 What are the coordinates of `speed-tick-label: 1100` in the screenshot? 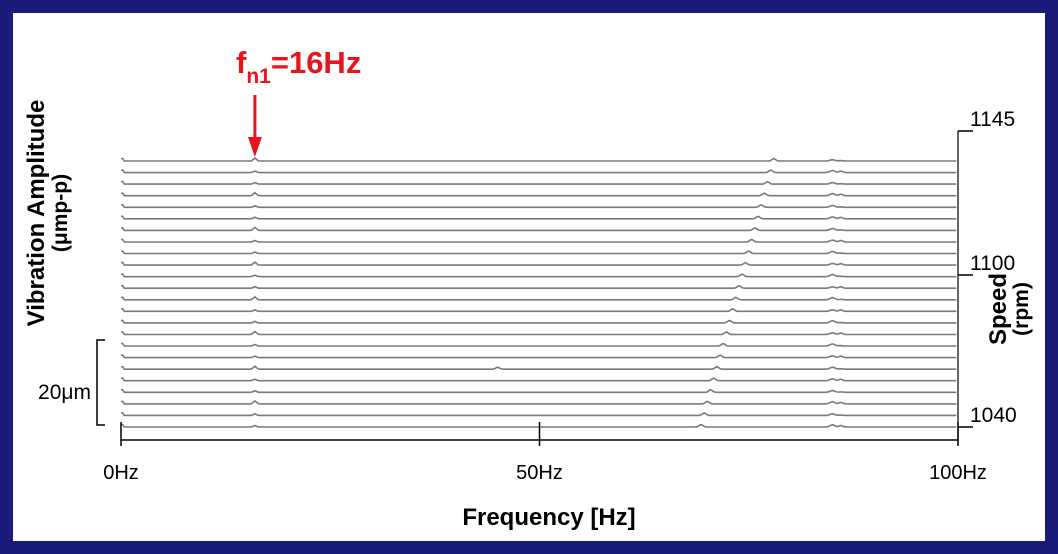 It's located at (992, 263).